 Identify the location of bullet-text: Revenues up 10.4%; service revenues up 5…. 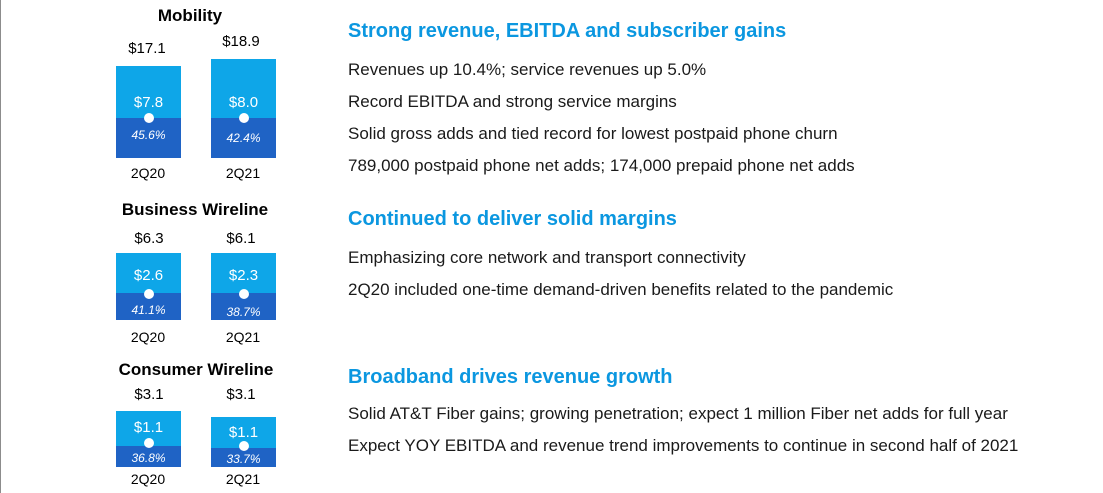
(527, 69).